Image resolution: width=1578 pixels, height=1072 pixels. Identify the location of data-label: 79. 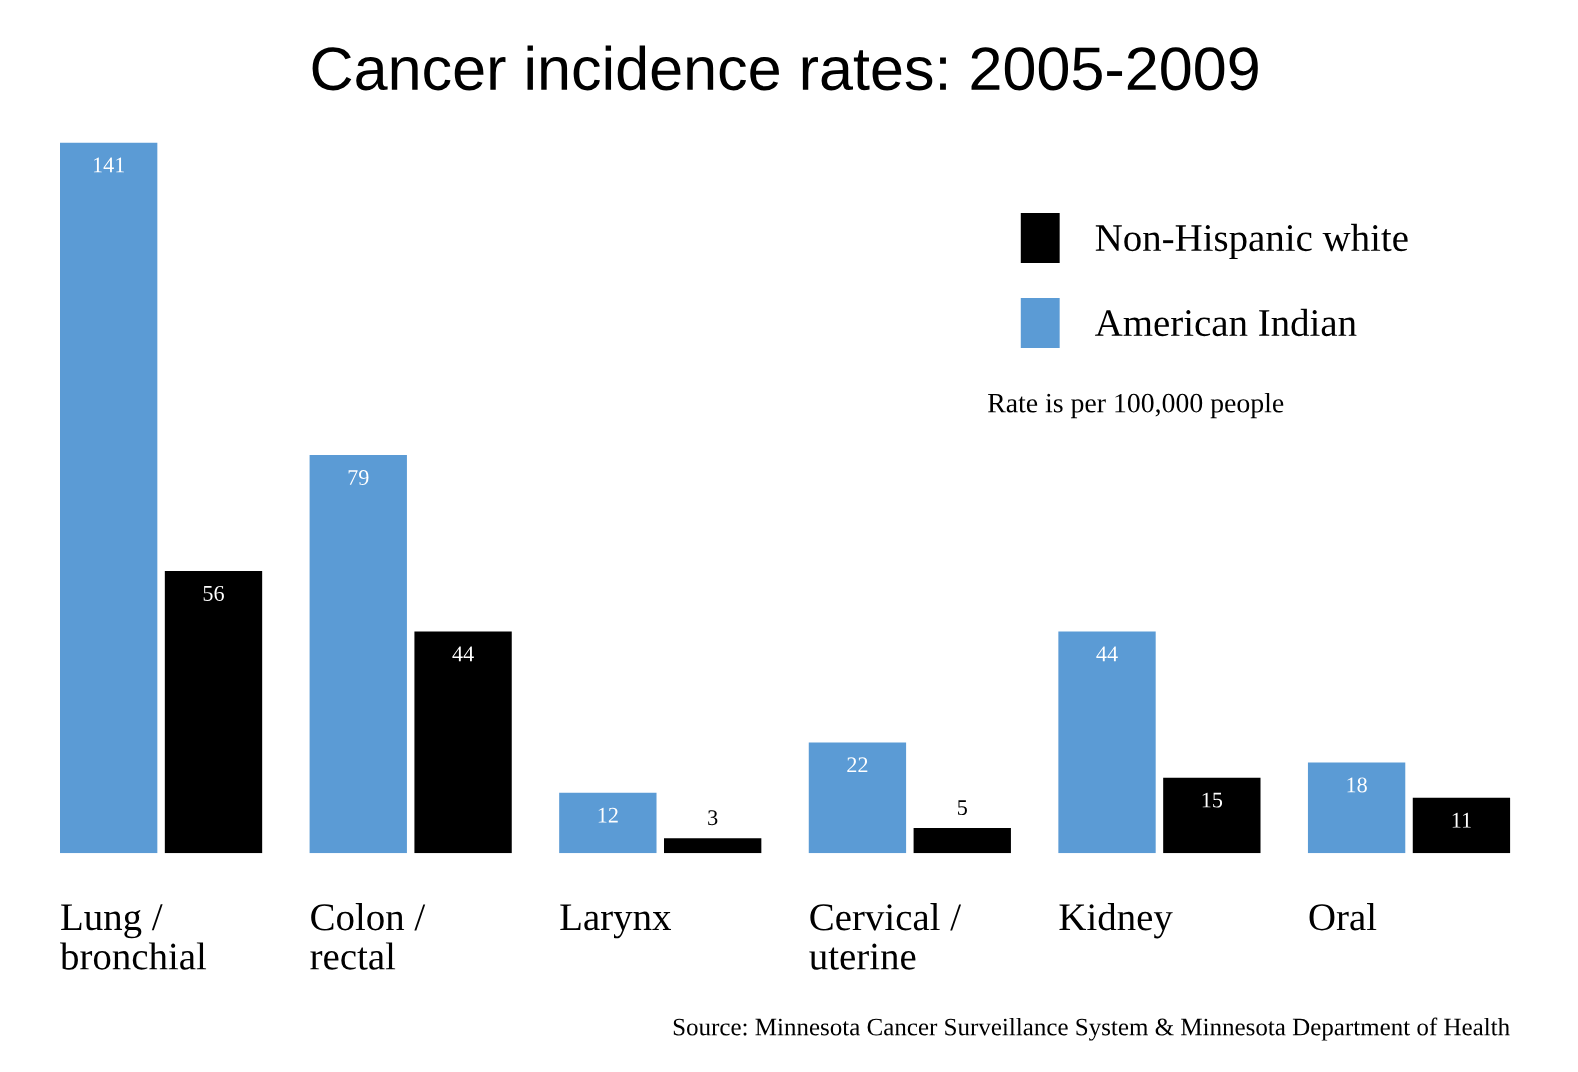
(358, 477).